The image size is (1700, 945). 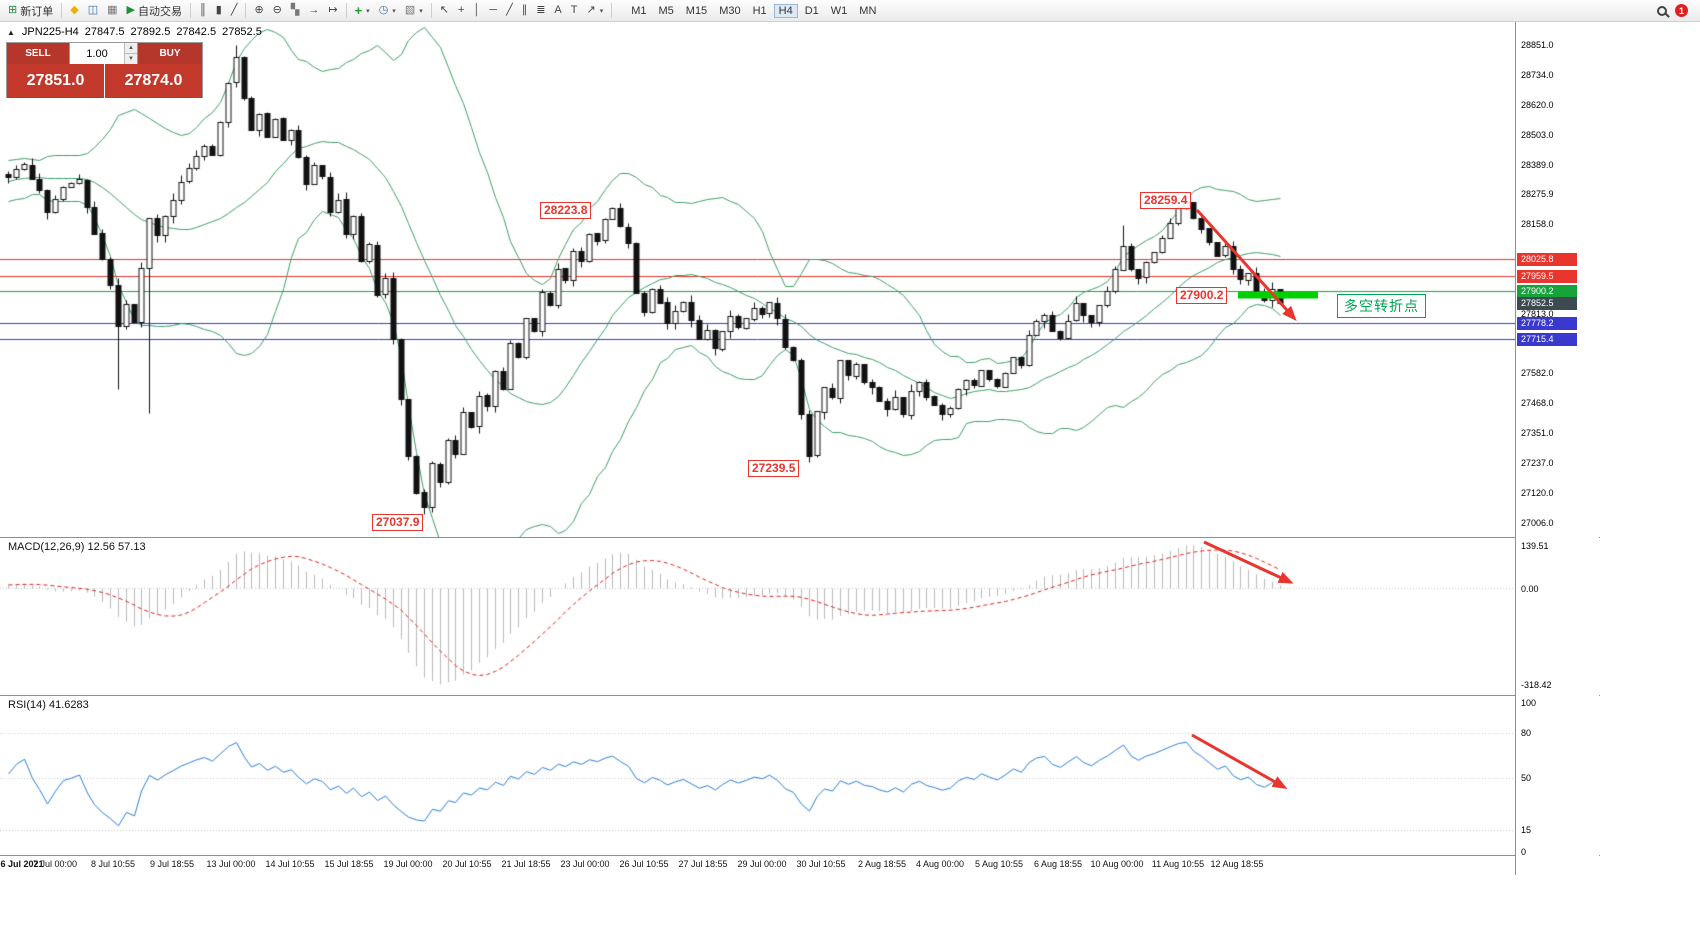 I want to click on timeframe-button-H4: H4, so click(x=785, y=10).